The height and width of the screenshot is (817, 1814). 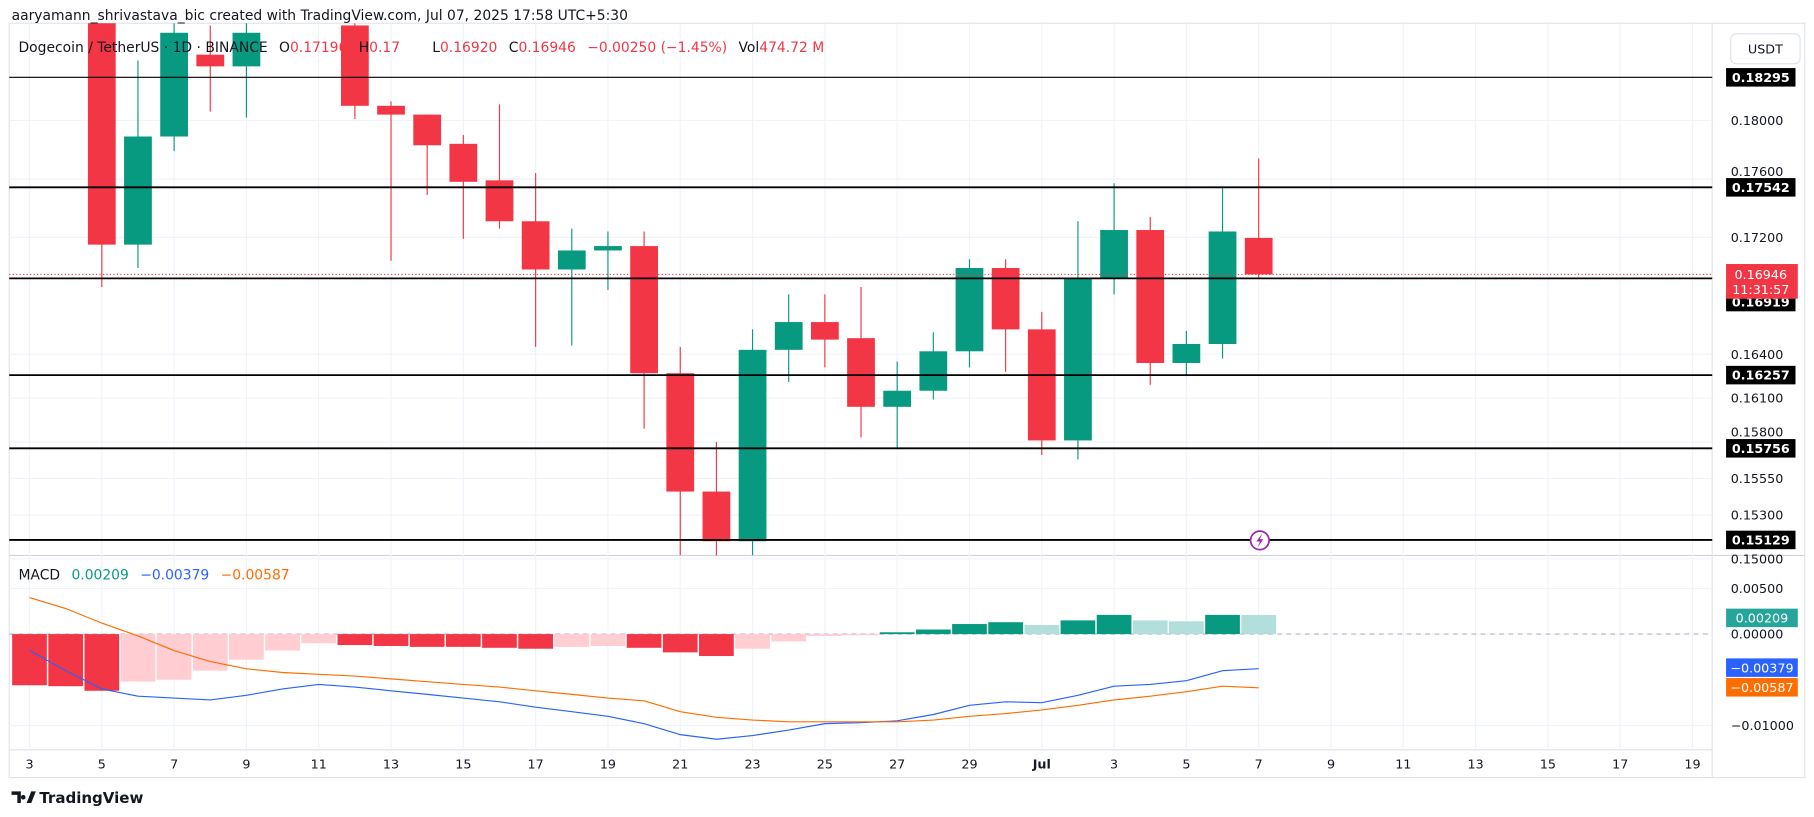 I want to click on macd-hist-value: 0.00209, so click(x=99, y=576).